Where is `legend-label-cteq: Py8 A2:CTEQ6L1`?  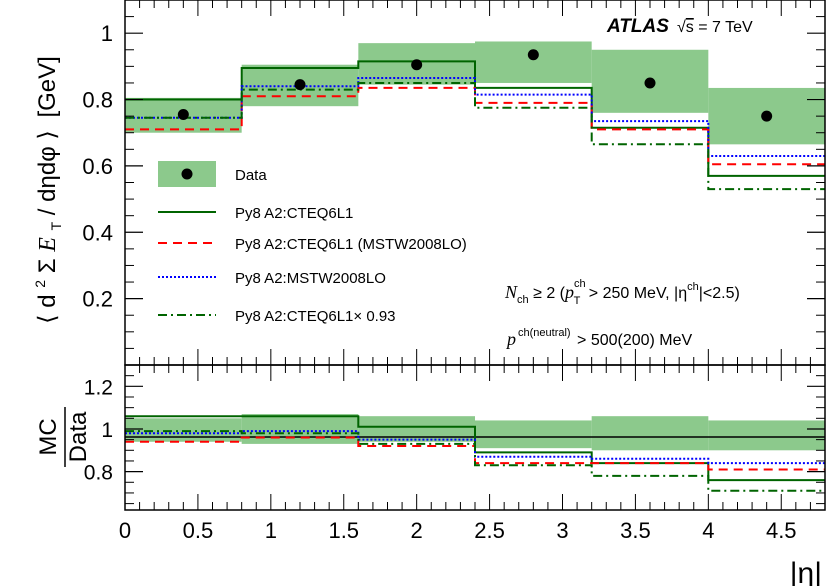 legend-label-cteq: Py8 A2:CTEQ6L1 is located at coordinates (294, 213).